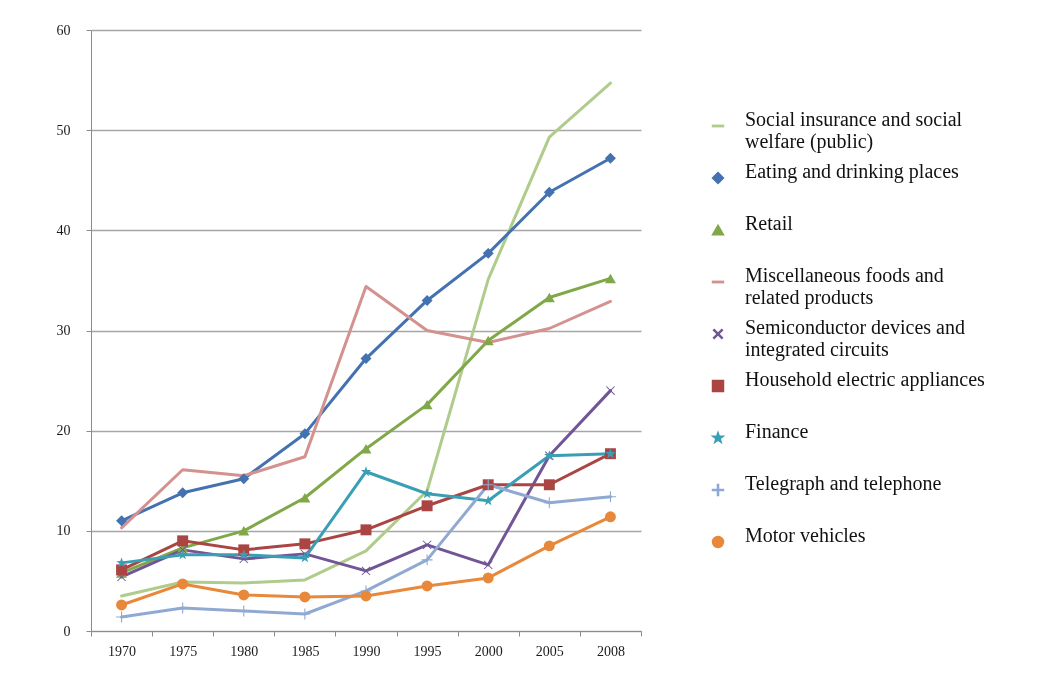 This screenshot has width=1047, height=675. What do you see at coordinates (852, 171) in the screenshot?
I see `legend-label: Eating and drinking places` at bounding box center [852, 171].